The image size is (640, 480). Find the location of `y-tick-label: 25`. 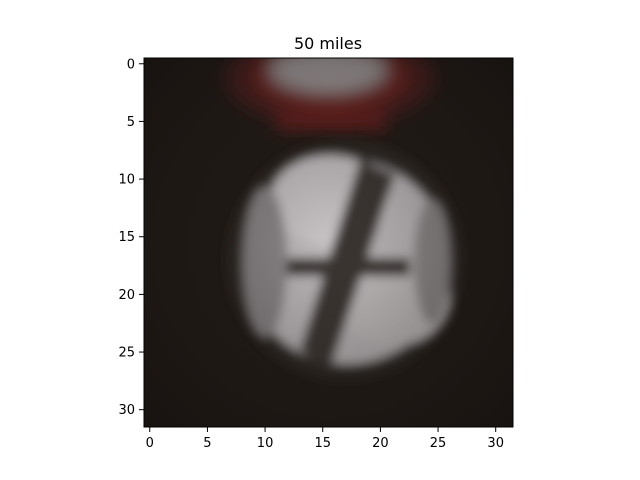

y-tick-label: 25 is located at coordinates (126, 353).